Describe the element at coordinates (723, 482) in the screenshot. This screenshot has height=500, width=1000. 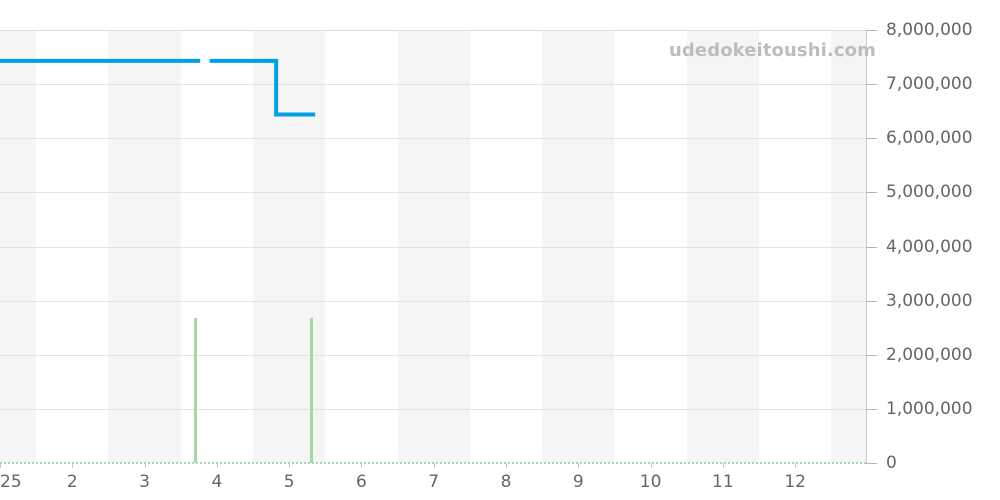
I see `x-tick-label: 11` at that location.